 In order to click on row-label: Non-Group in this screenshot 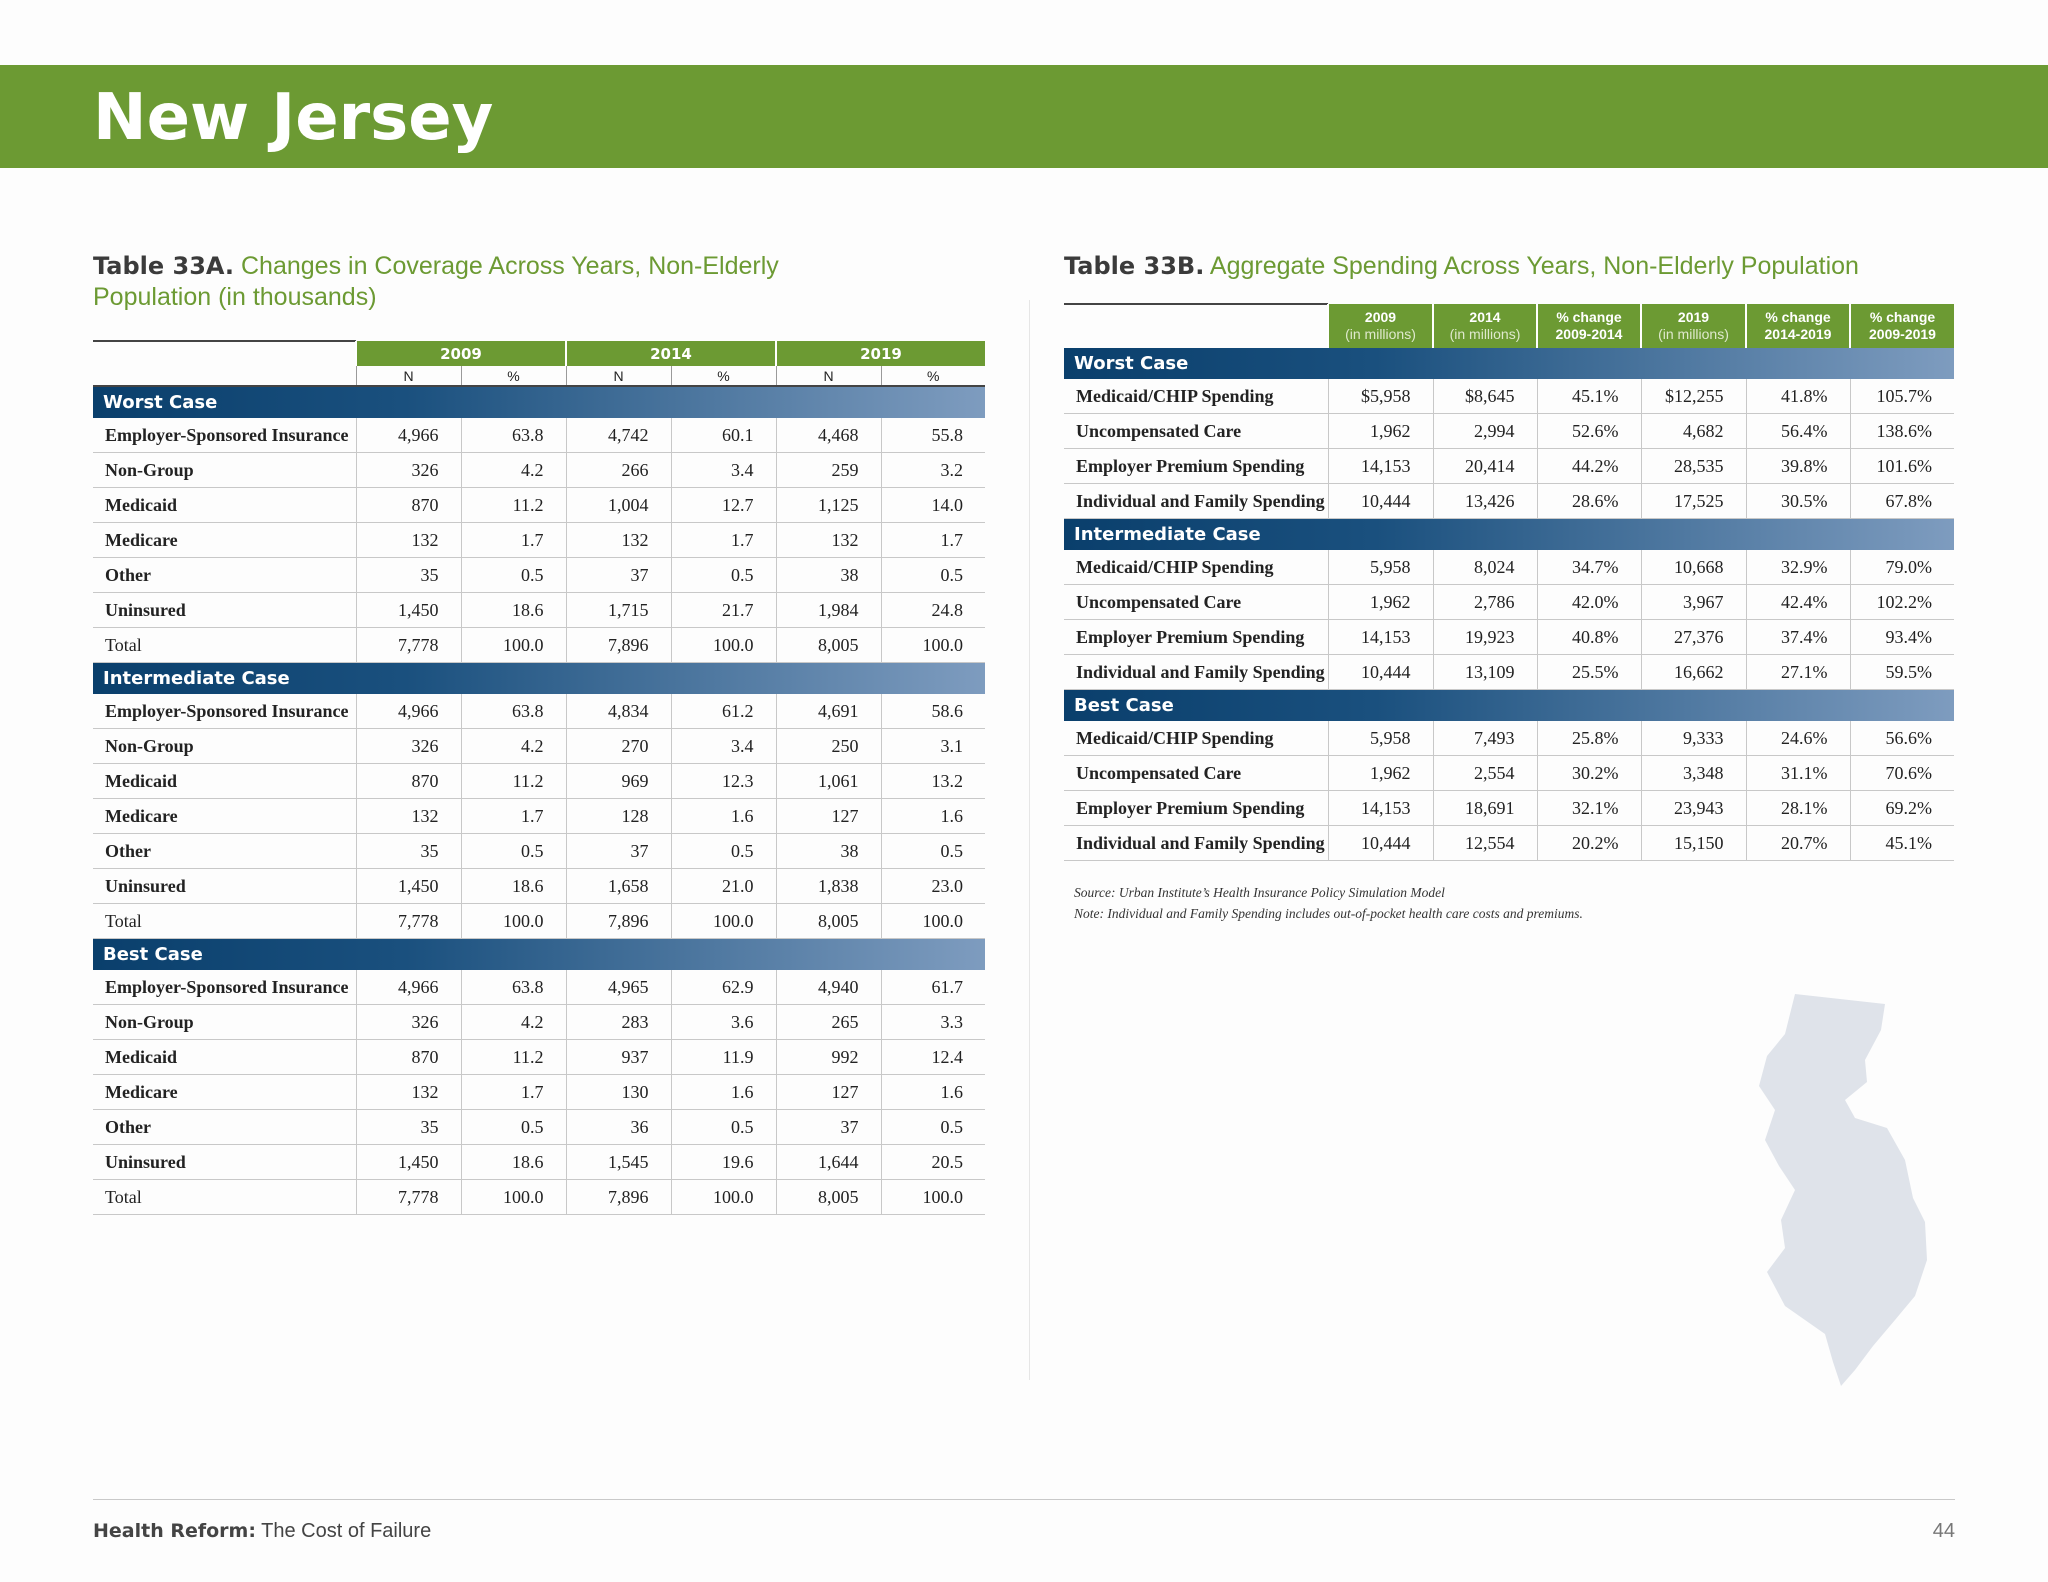, I will do `click(224, 470)`.